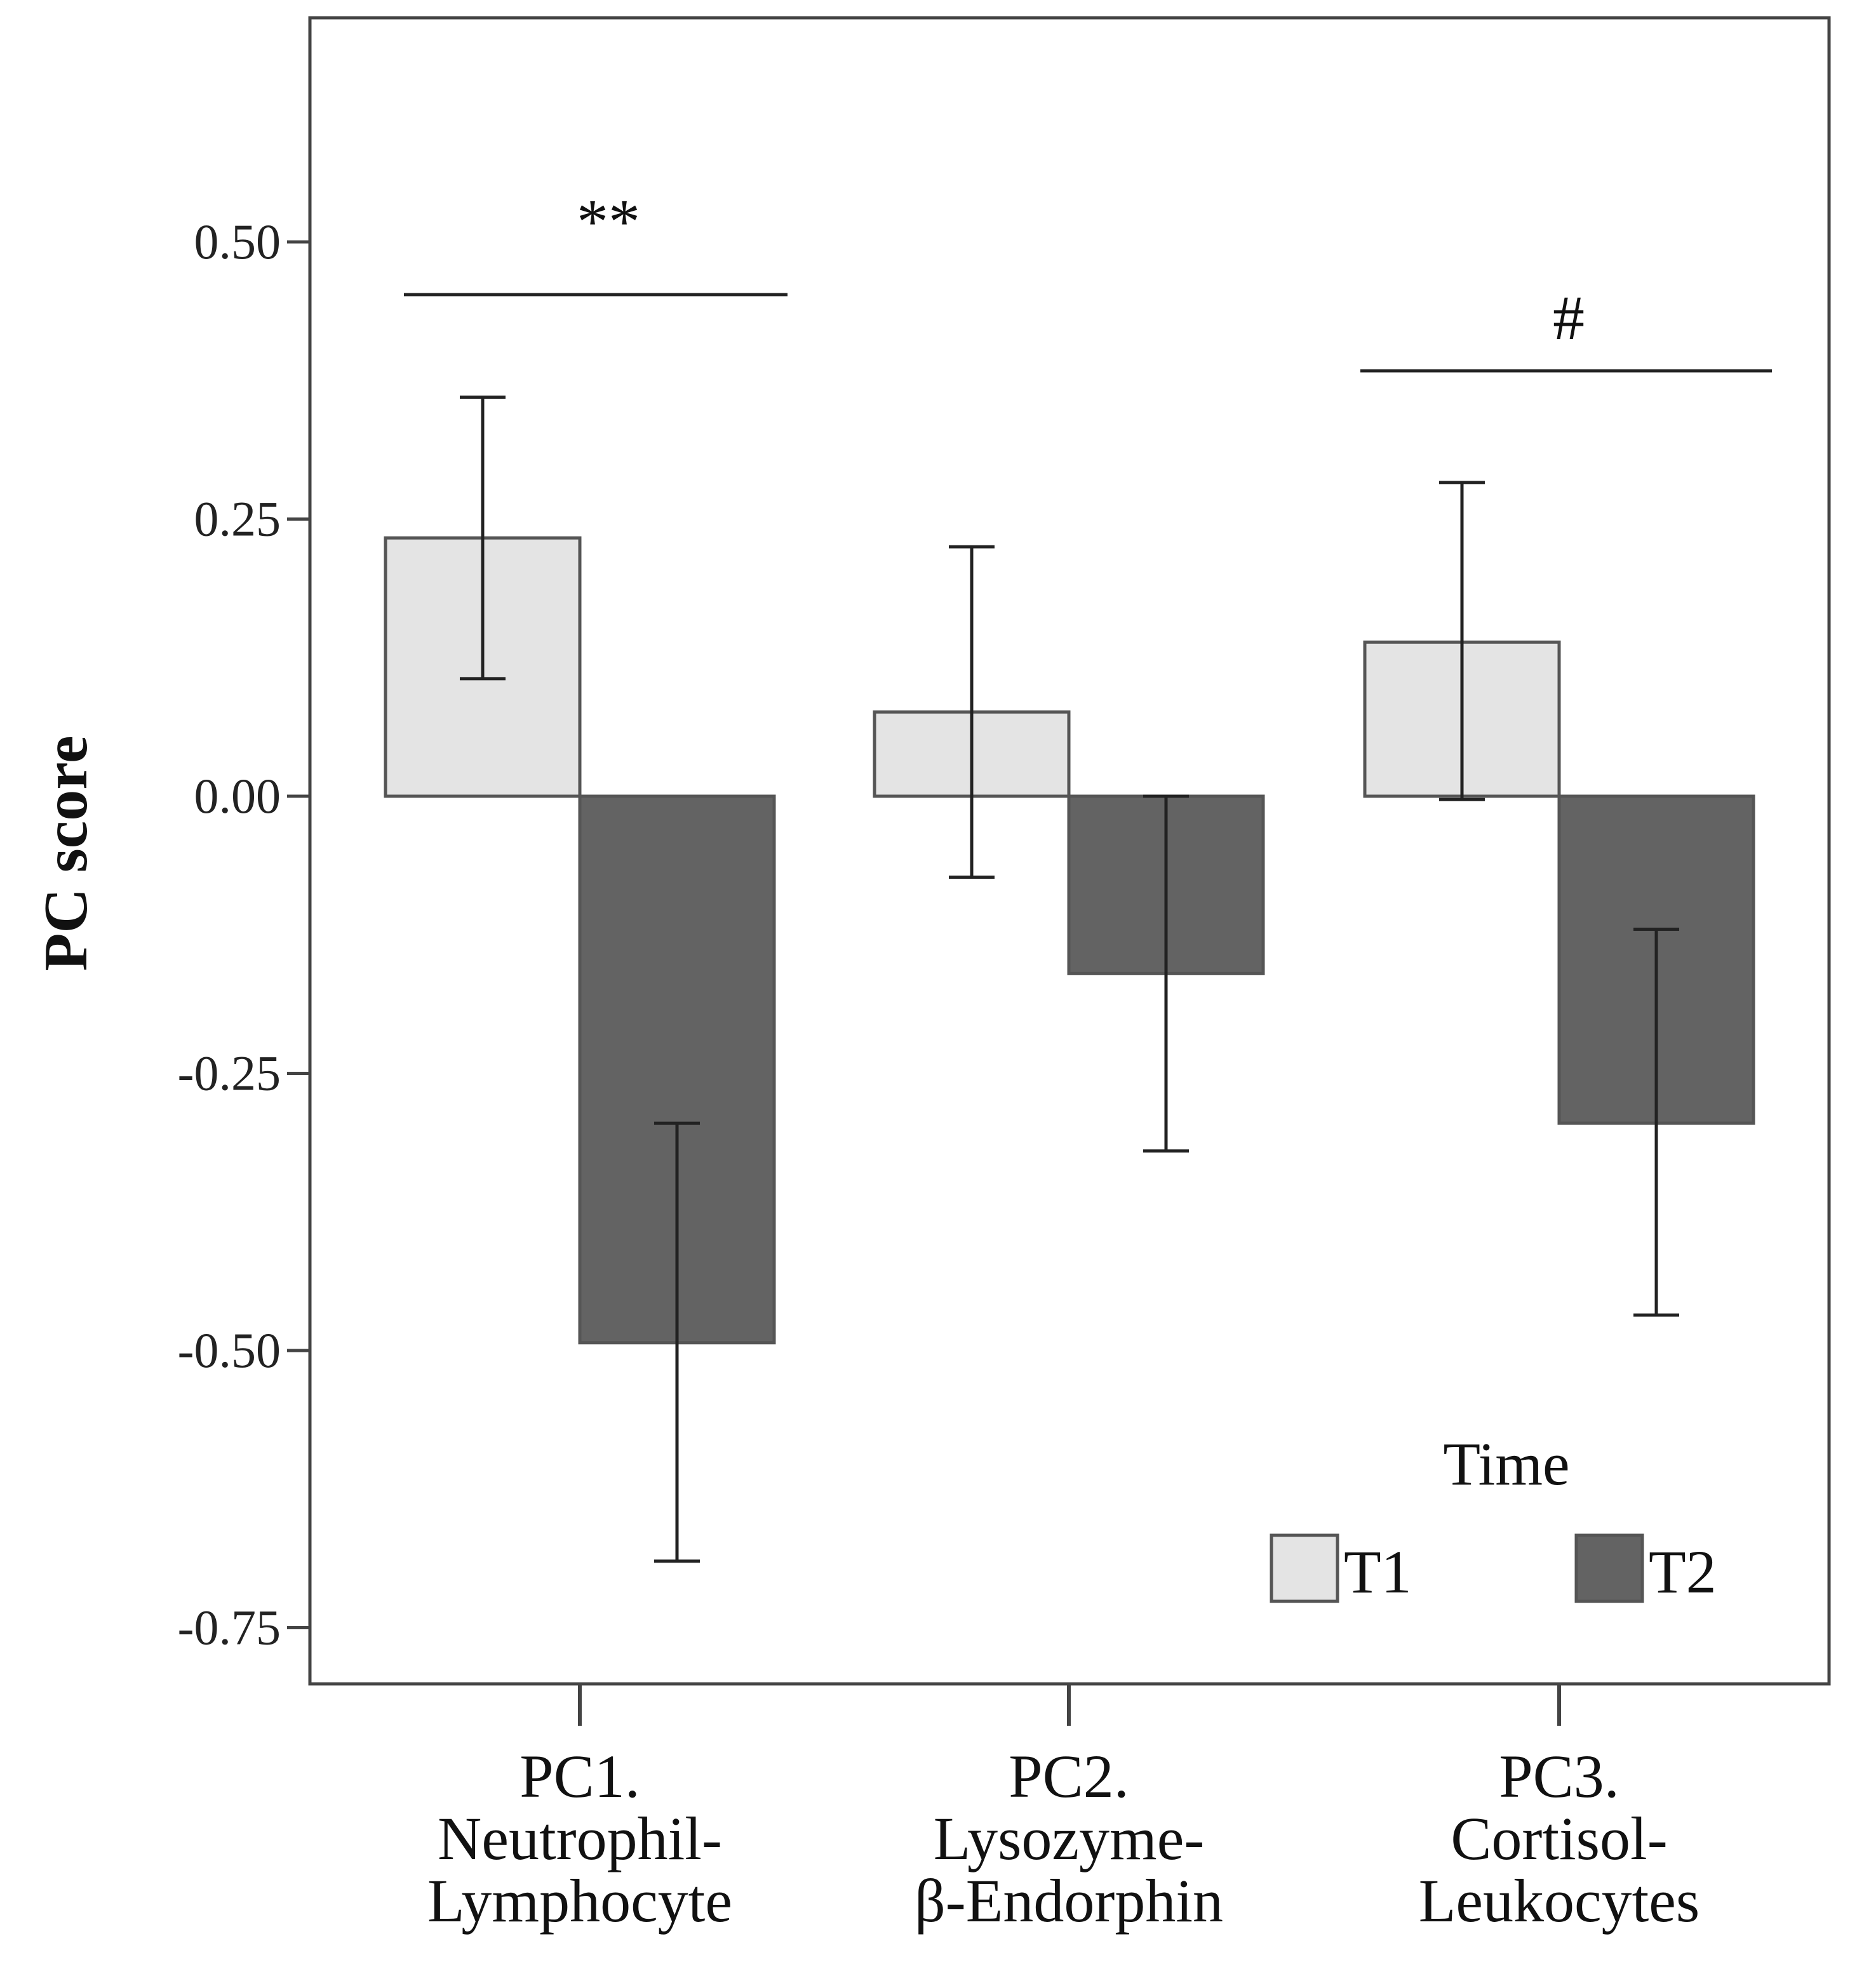  I want to click on legend-swatch-t2, so click(1609, 1568).